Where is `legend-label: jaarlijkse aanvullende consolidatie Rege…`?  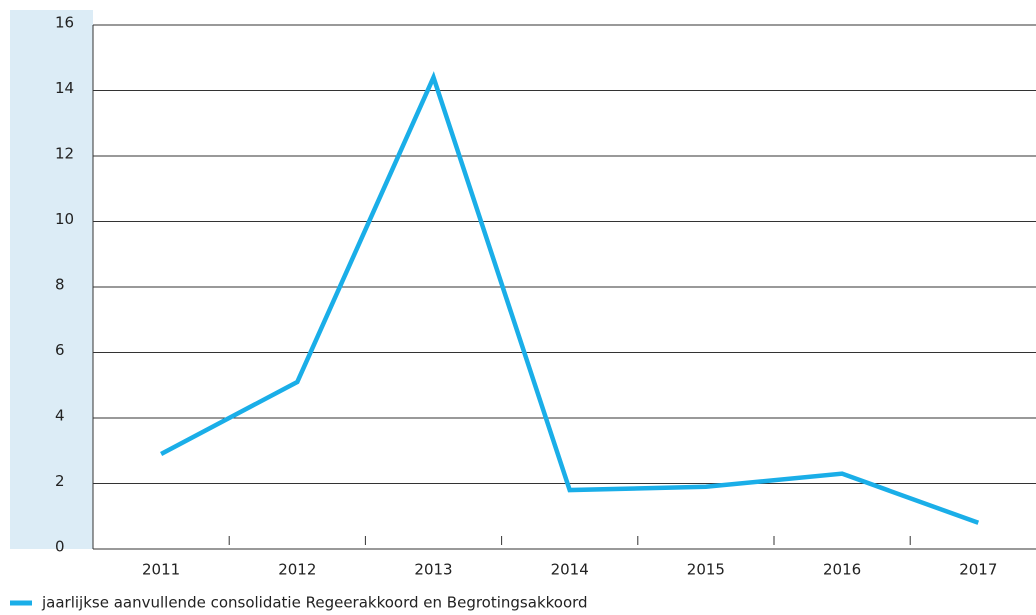 legend-label: jaarlijkse aanvullende consolidatie Rege… is located at coordinates (314, 603).